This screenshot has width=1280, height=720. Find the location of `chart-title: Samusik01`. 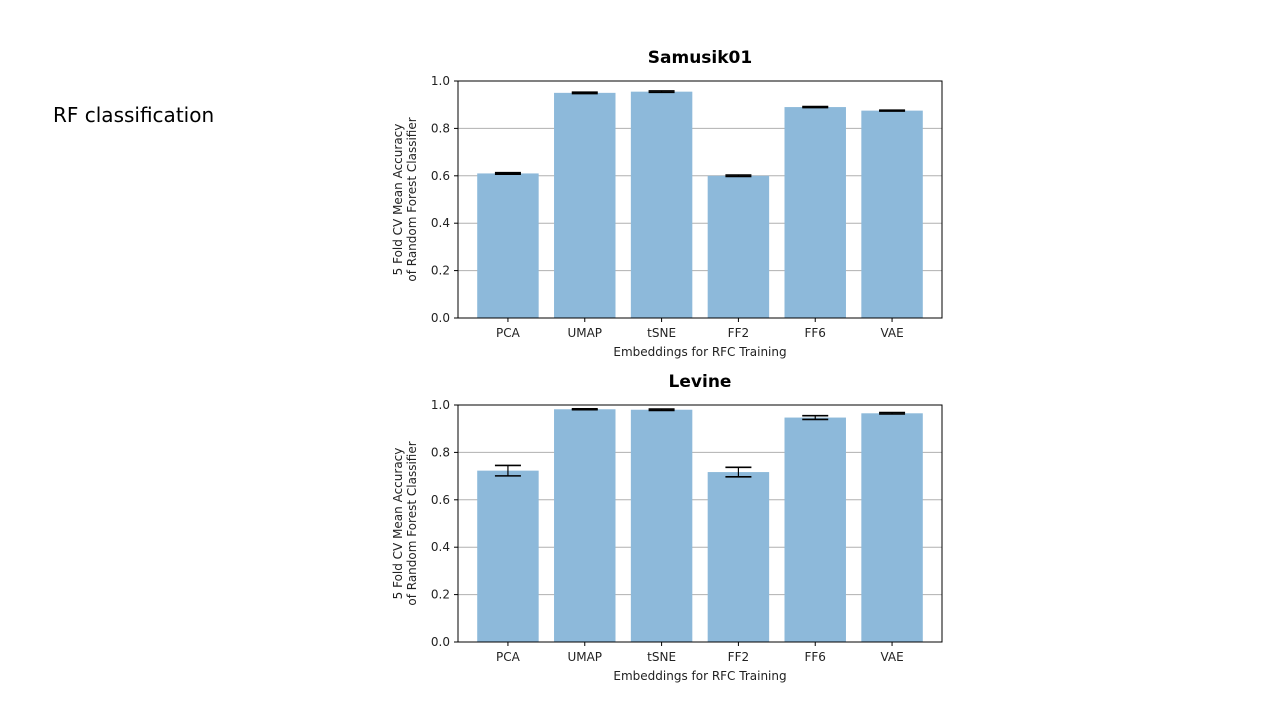

chart-title: Samusik01 is located at coordinates (700, 58).